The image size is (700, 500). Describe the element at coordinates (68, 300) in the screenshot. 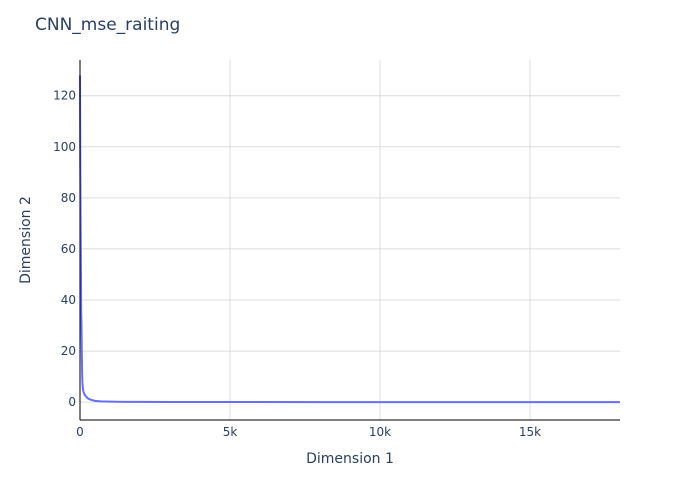

I see `y-tick-label: 40` at that location.